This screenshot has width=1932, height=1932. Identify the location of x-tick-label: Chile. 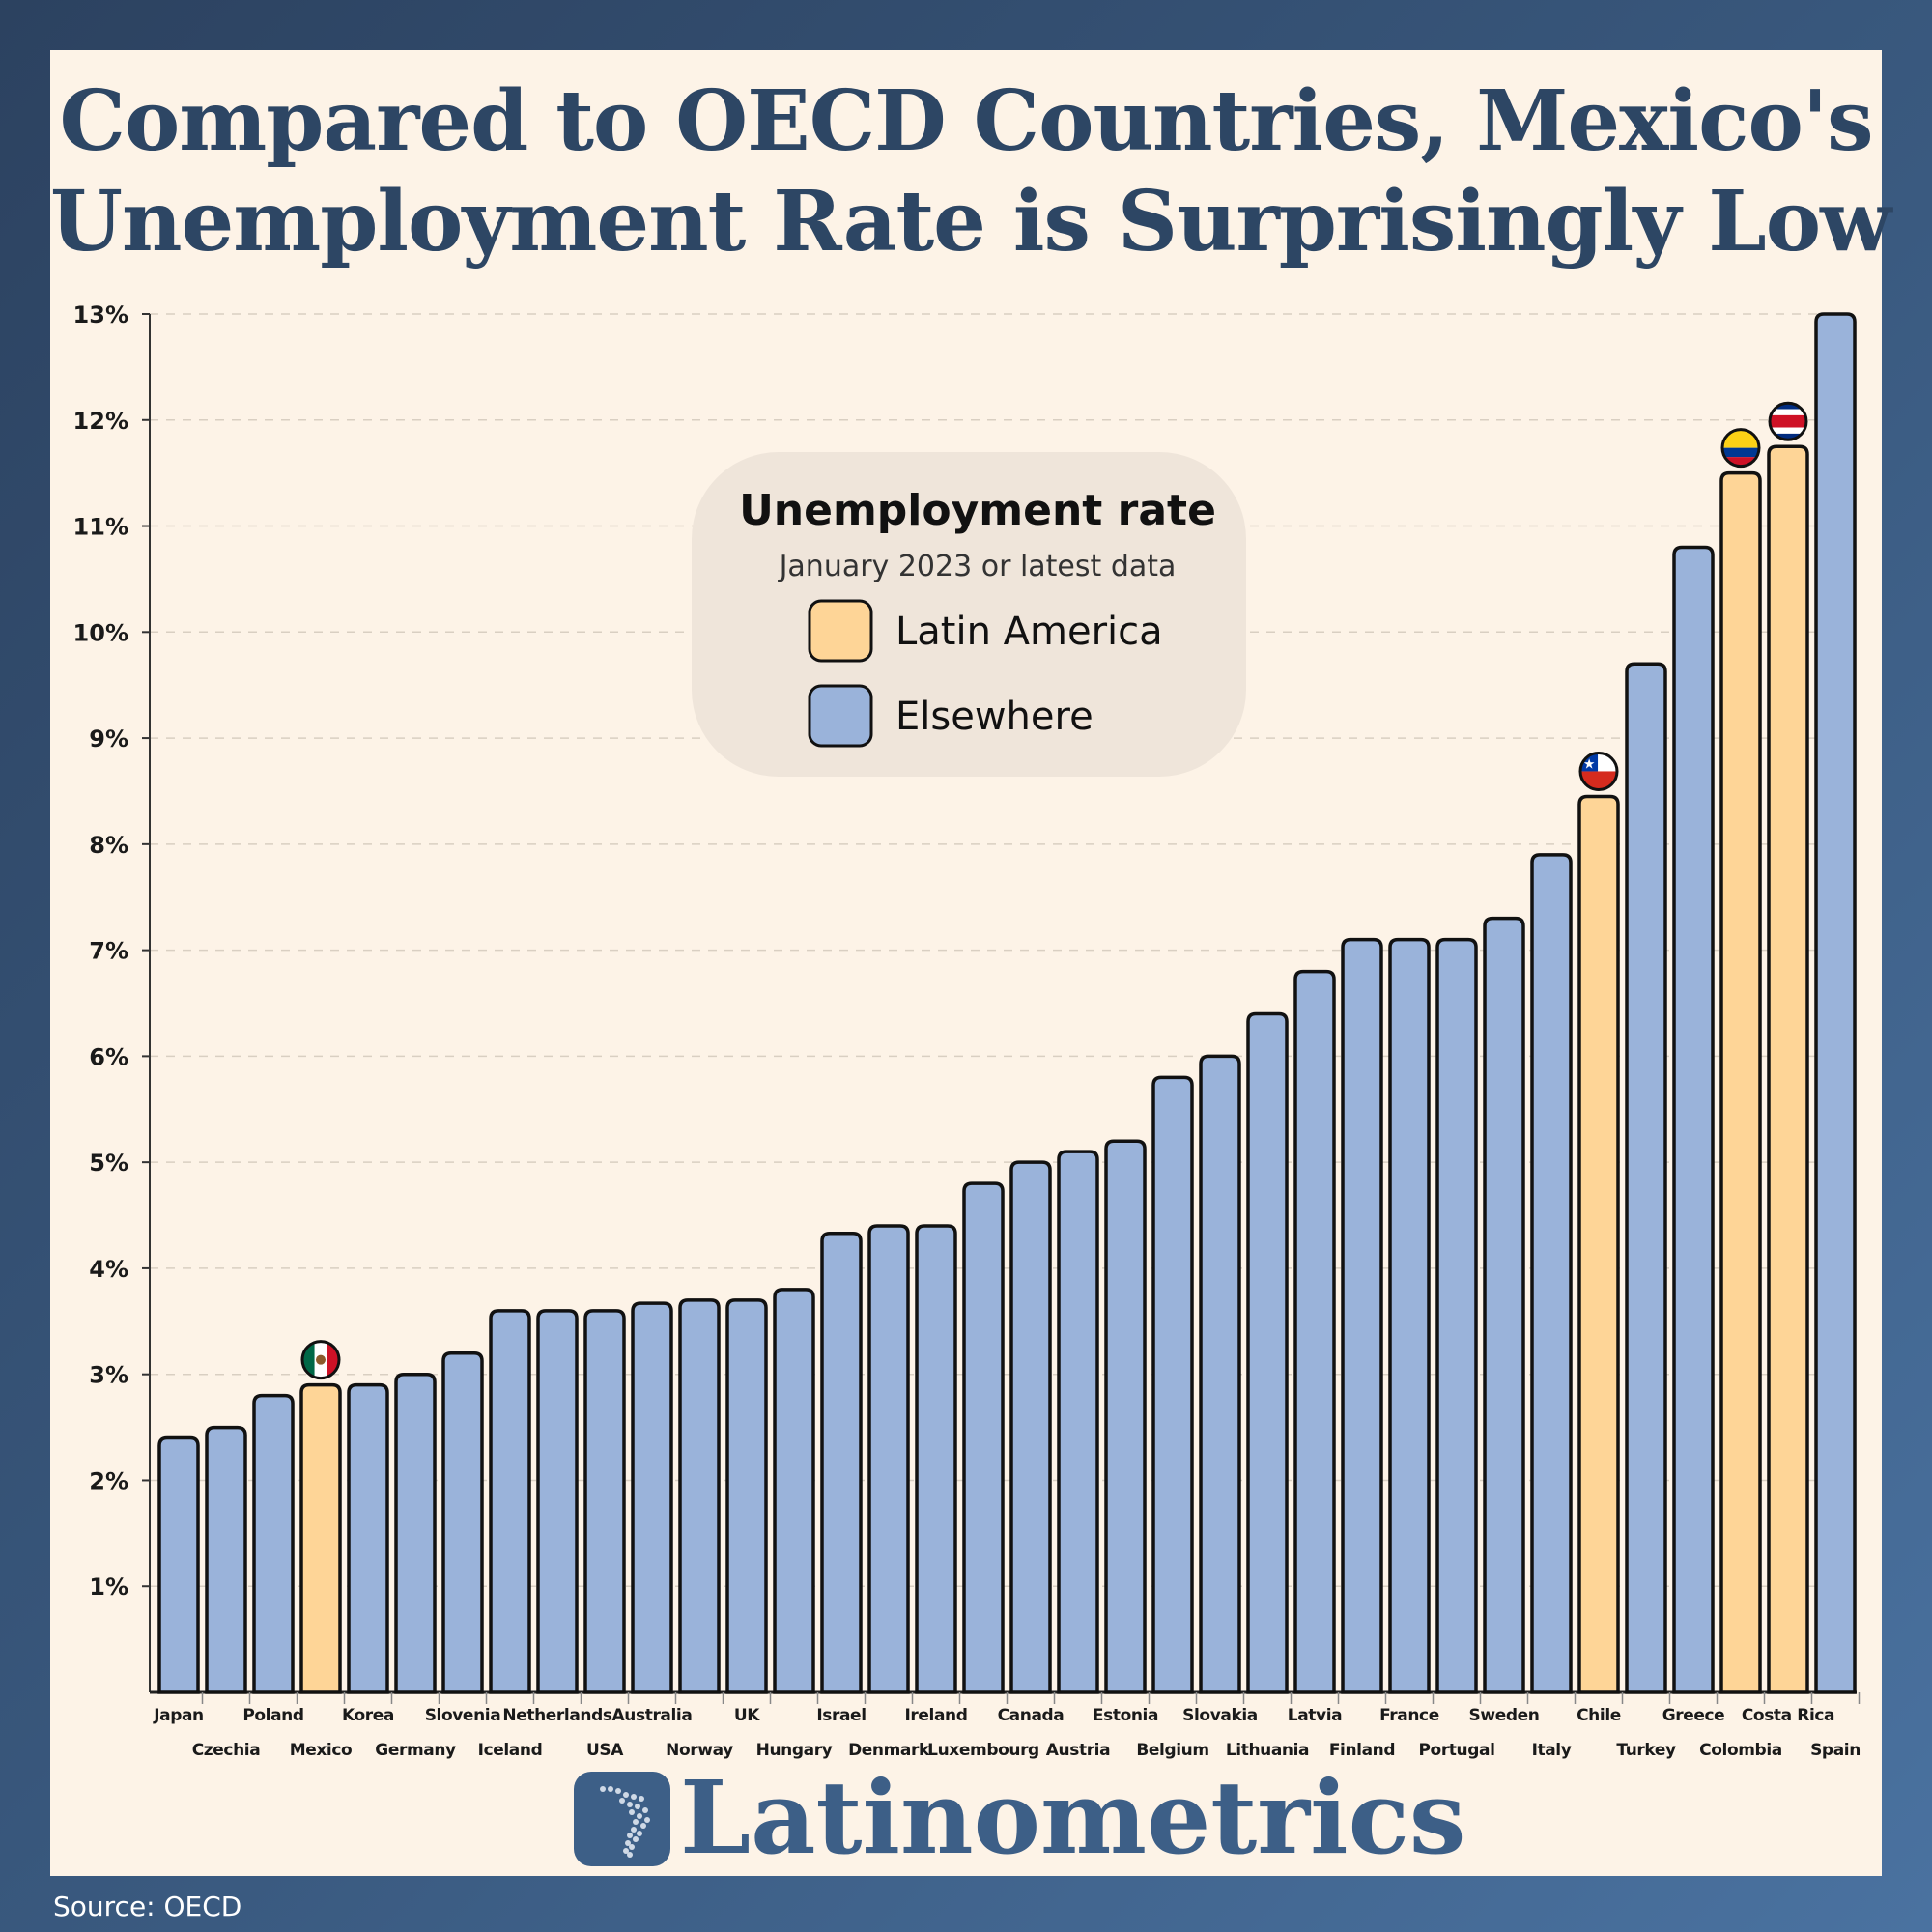
(1599, 1715).